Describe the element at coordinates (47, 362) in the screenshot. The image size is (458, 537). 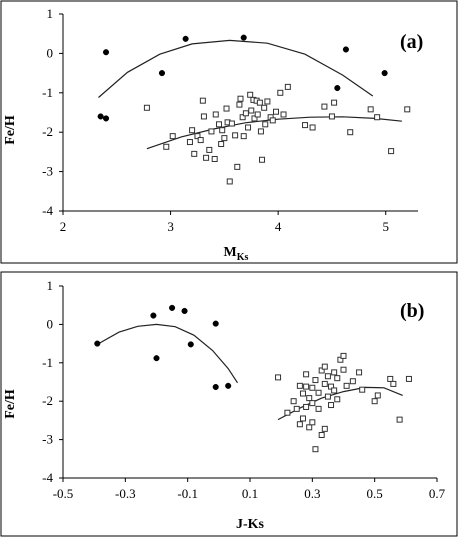
I see `panel-b-y-tick-label: -1` at that location.